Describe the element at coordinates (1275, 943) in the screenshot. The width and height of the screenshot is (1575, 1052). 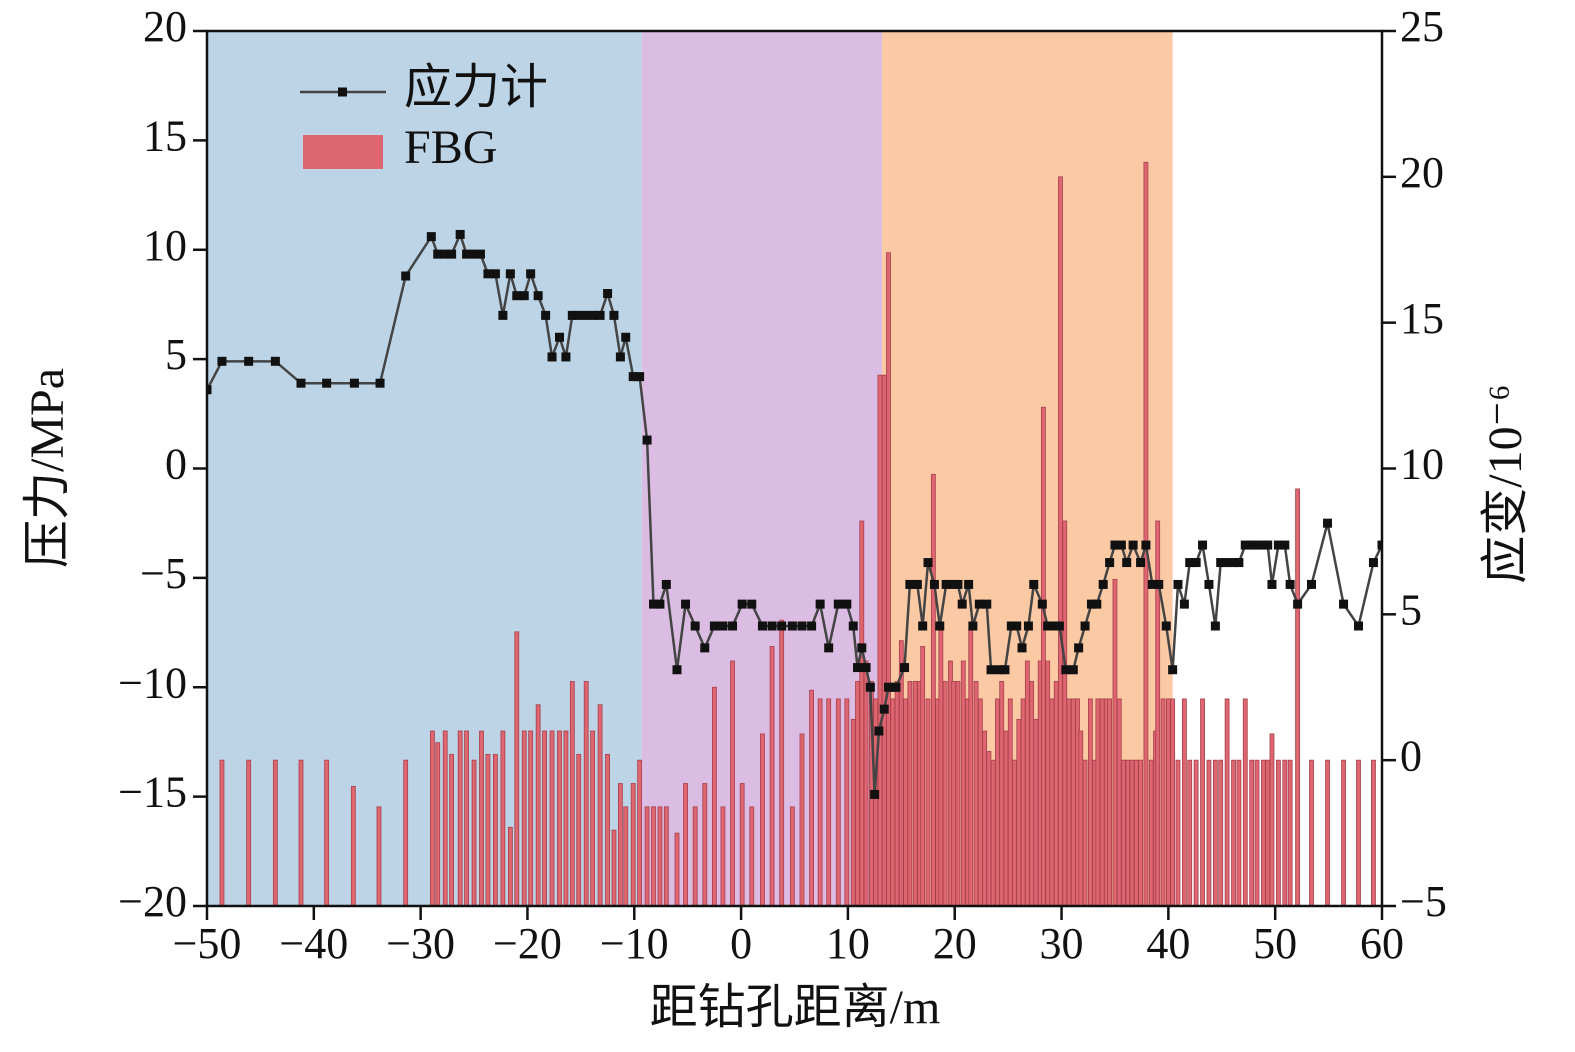
I see `x-tick-label: 50` at that location.